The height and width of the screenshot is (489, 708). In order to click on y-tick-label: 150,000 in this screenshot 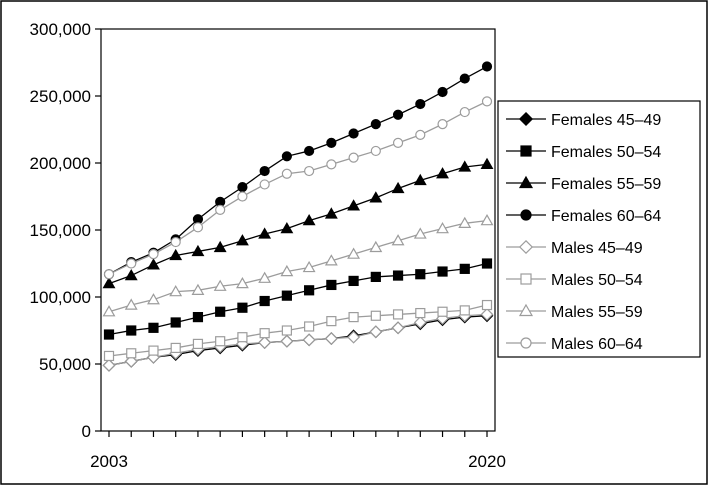, I will do `click(60, 230)`.